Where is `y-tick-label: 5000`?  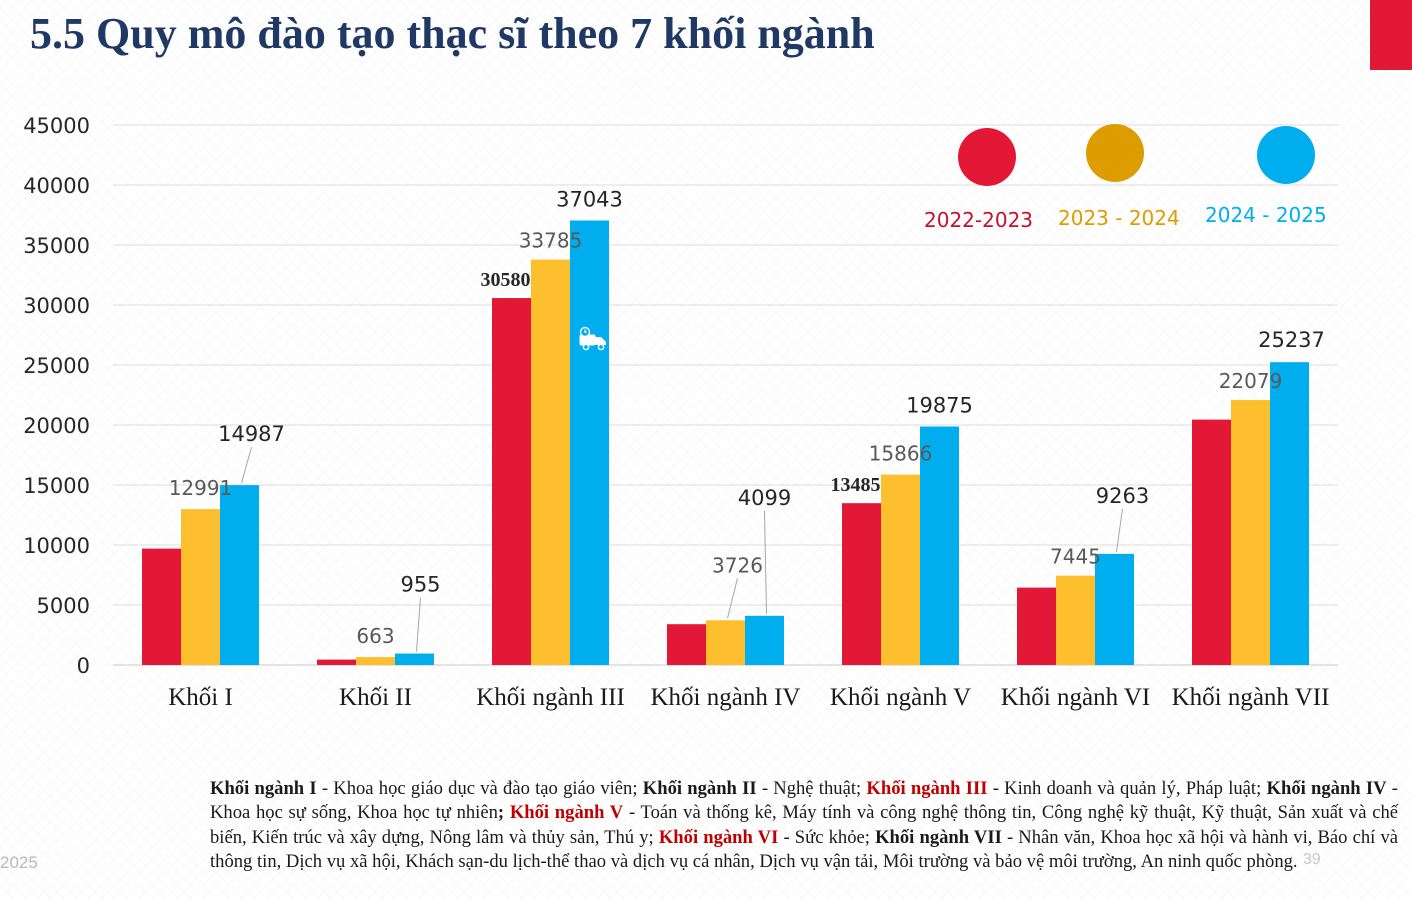 y-tick-label: 5000 is located at coordinates (63, 606).